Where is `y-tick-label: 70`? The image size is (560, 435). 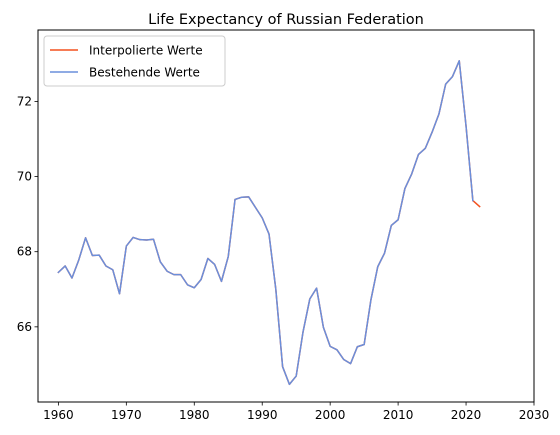
y-tick-label: 70 is located at coordinates (24, 177).